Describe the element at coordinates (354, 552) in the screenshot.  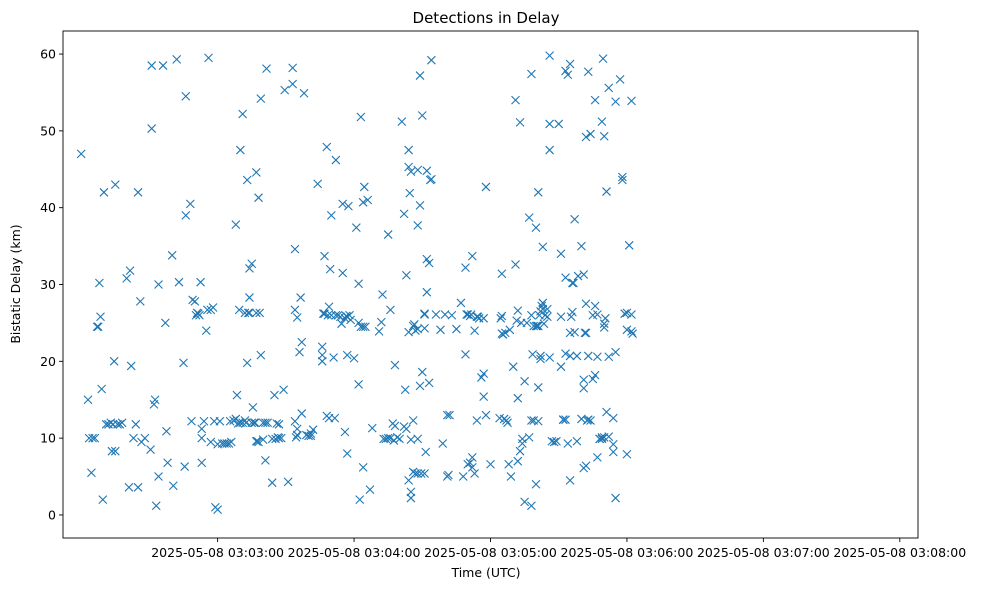
I see `x-tick-label: 2025-05-08 03:04:00` at that location.